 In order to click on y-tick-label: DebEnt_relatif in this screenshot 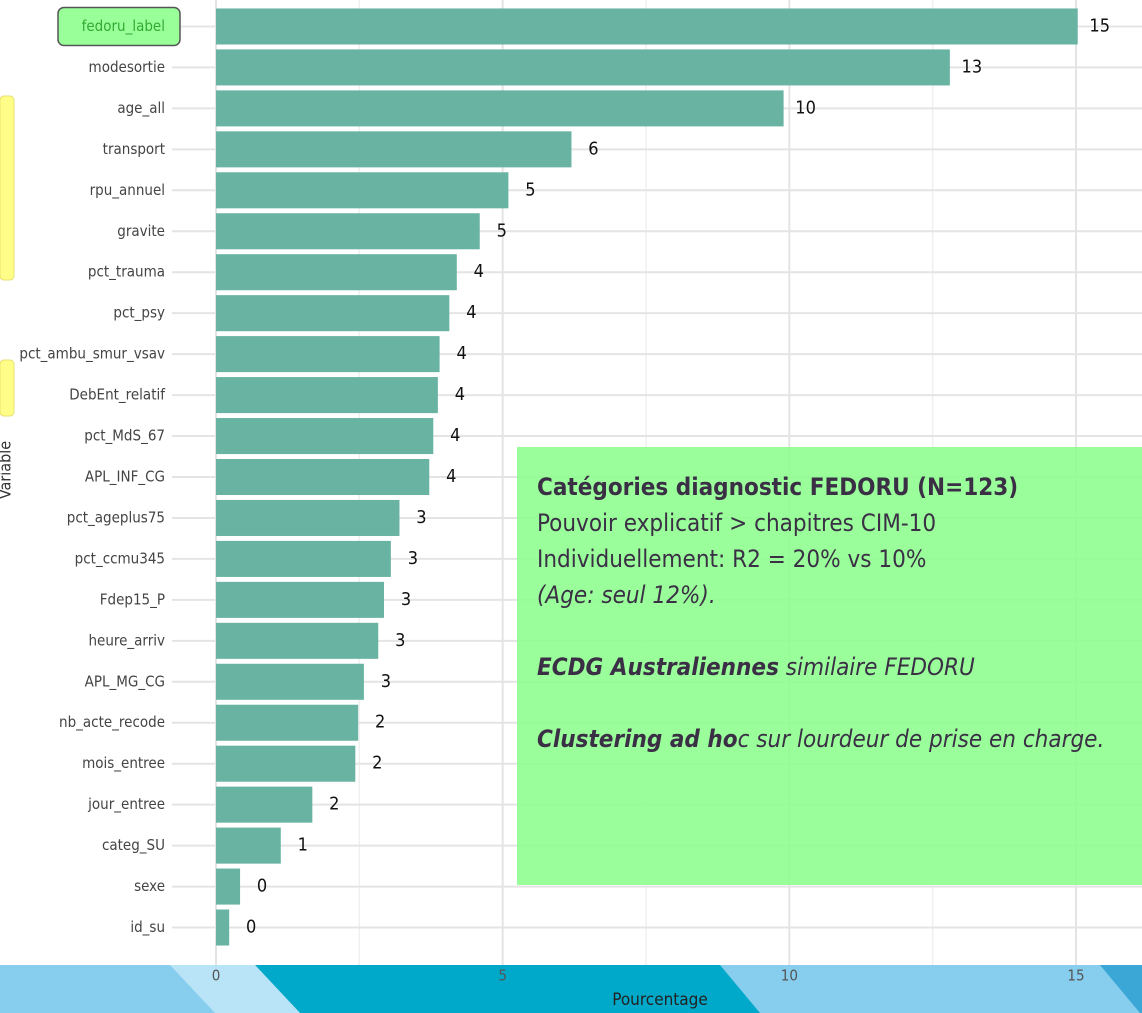, I will do `click(117, 395)`.